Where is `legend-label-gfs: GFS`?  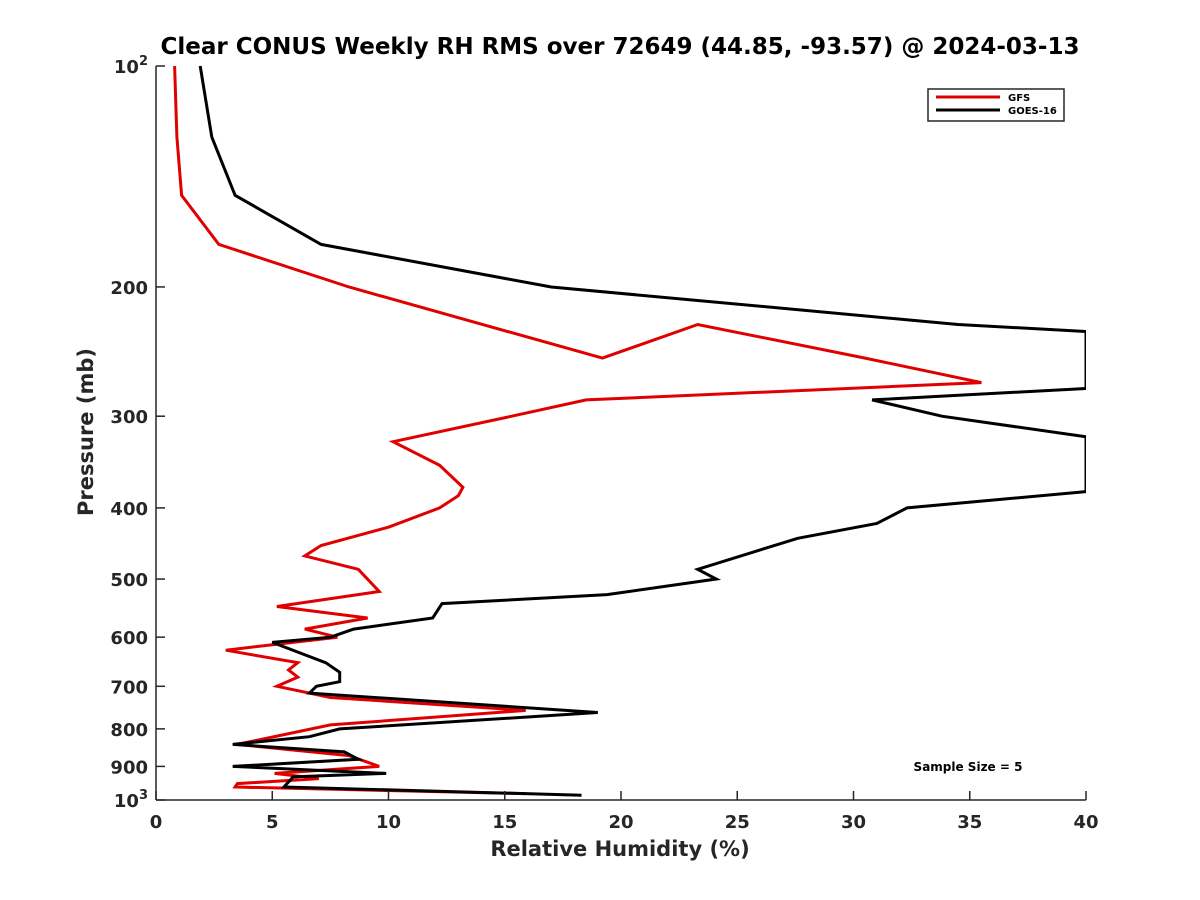
legend-label-gfs: GFS is located at coordinates (1019, 98).